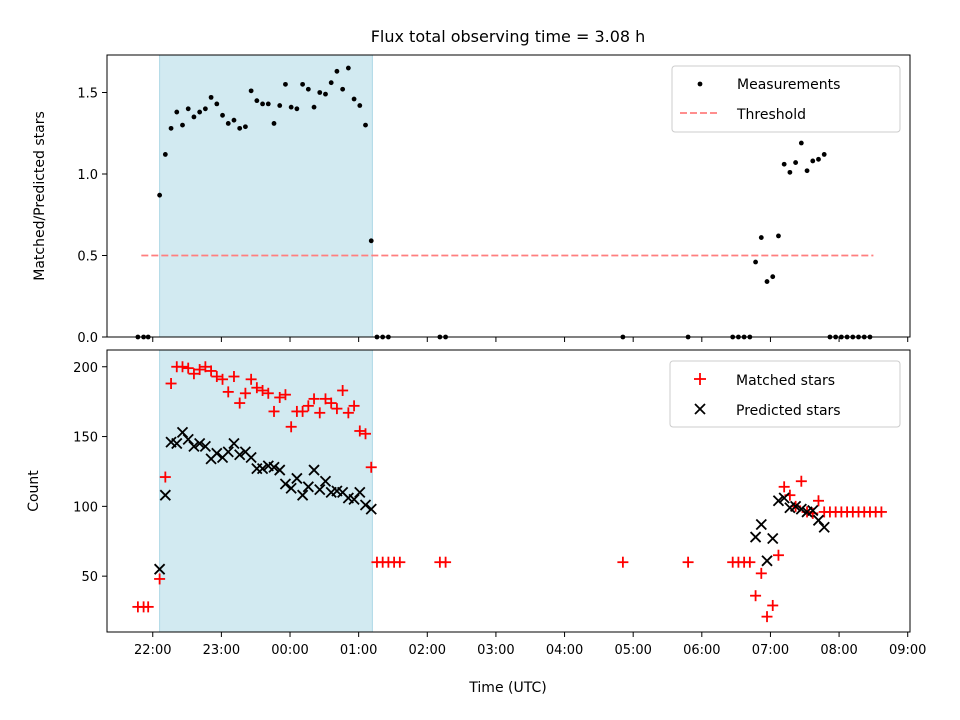 This screenshot has height=720, width=960. I want to click on x-tick-label: 01:00, so click(358, 650).